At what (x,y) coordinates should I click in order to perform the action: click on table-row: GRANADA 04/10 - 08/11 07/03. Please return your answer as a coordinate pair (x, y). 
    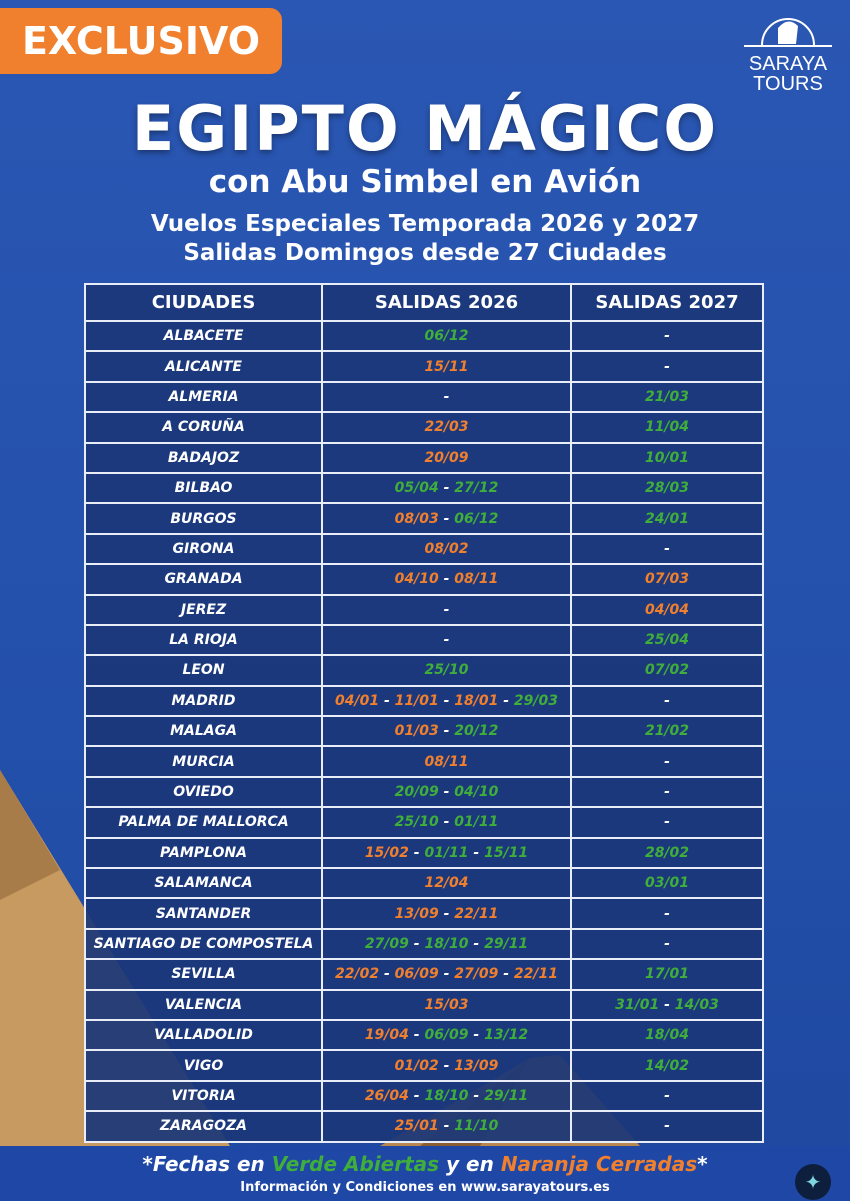
    Looking at the image, I should click on (424, 579).